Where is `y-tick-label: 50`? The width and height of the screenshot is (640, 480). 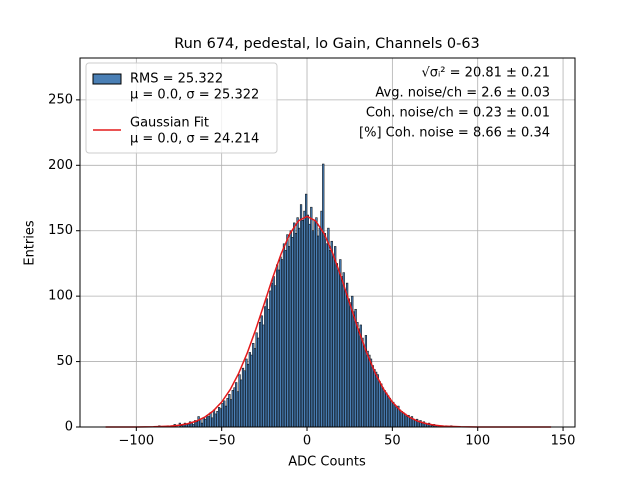 y-tick-label: 50 is located at coordinates (64, 361).